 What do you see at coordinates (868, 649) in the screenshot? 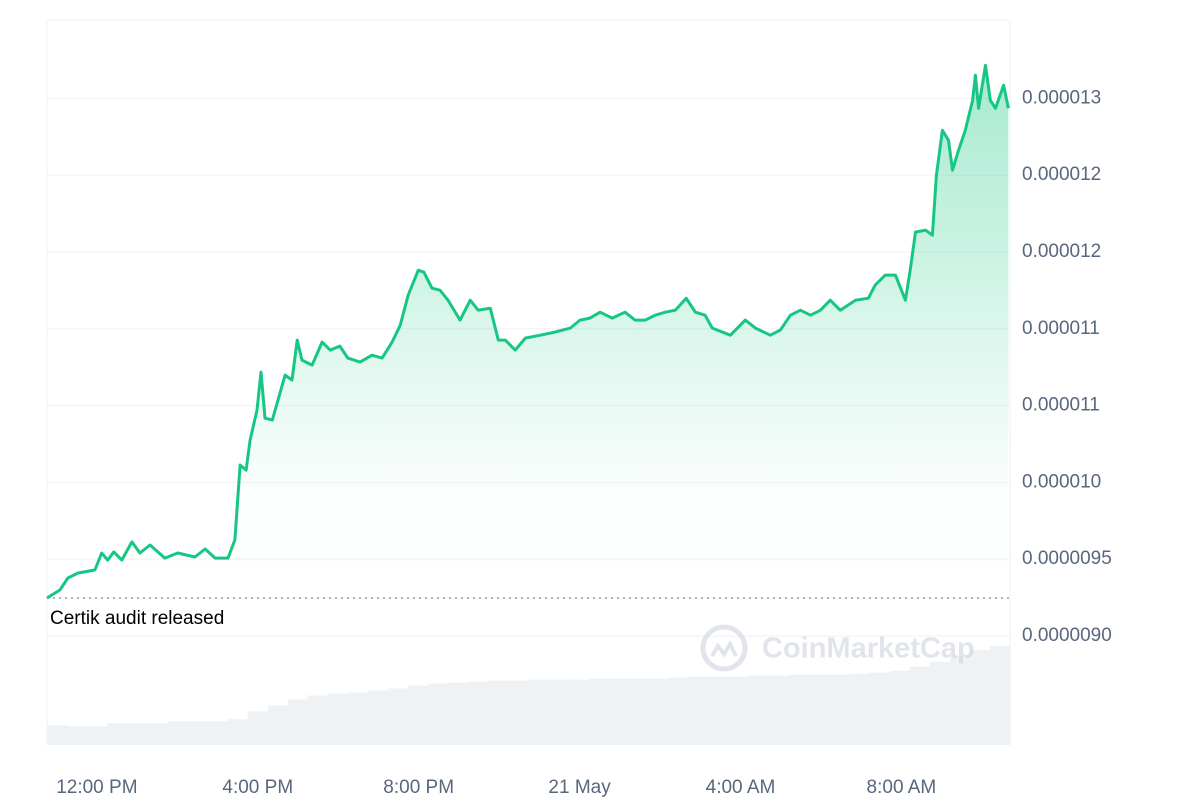
I see `watermark-text: CoinMarketCap` at bounding box center [868, 649].